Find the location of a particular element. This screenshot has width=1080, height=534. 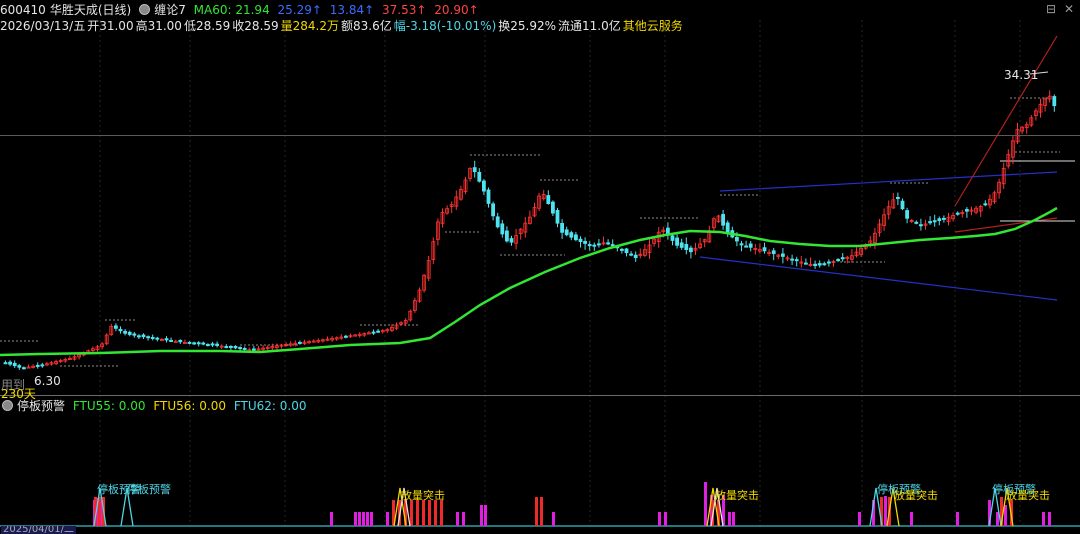

stock-name: 华胜天成(日线) is located at coordinates (90, 10).